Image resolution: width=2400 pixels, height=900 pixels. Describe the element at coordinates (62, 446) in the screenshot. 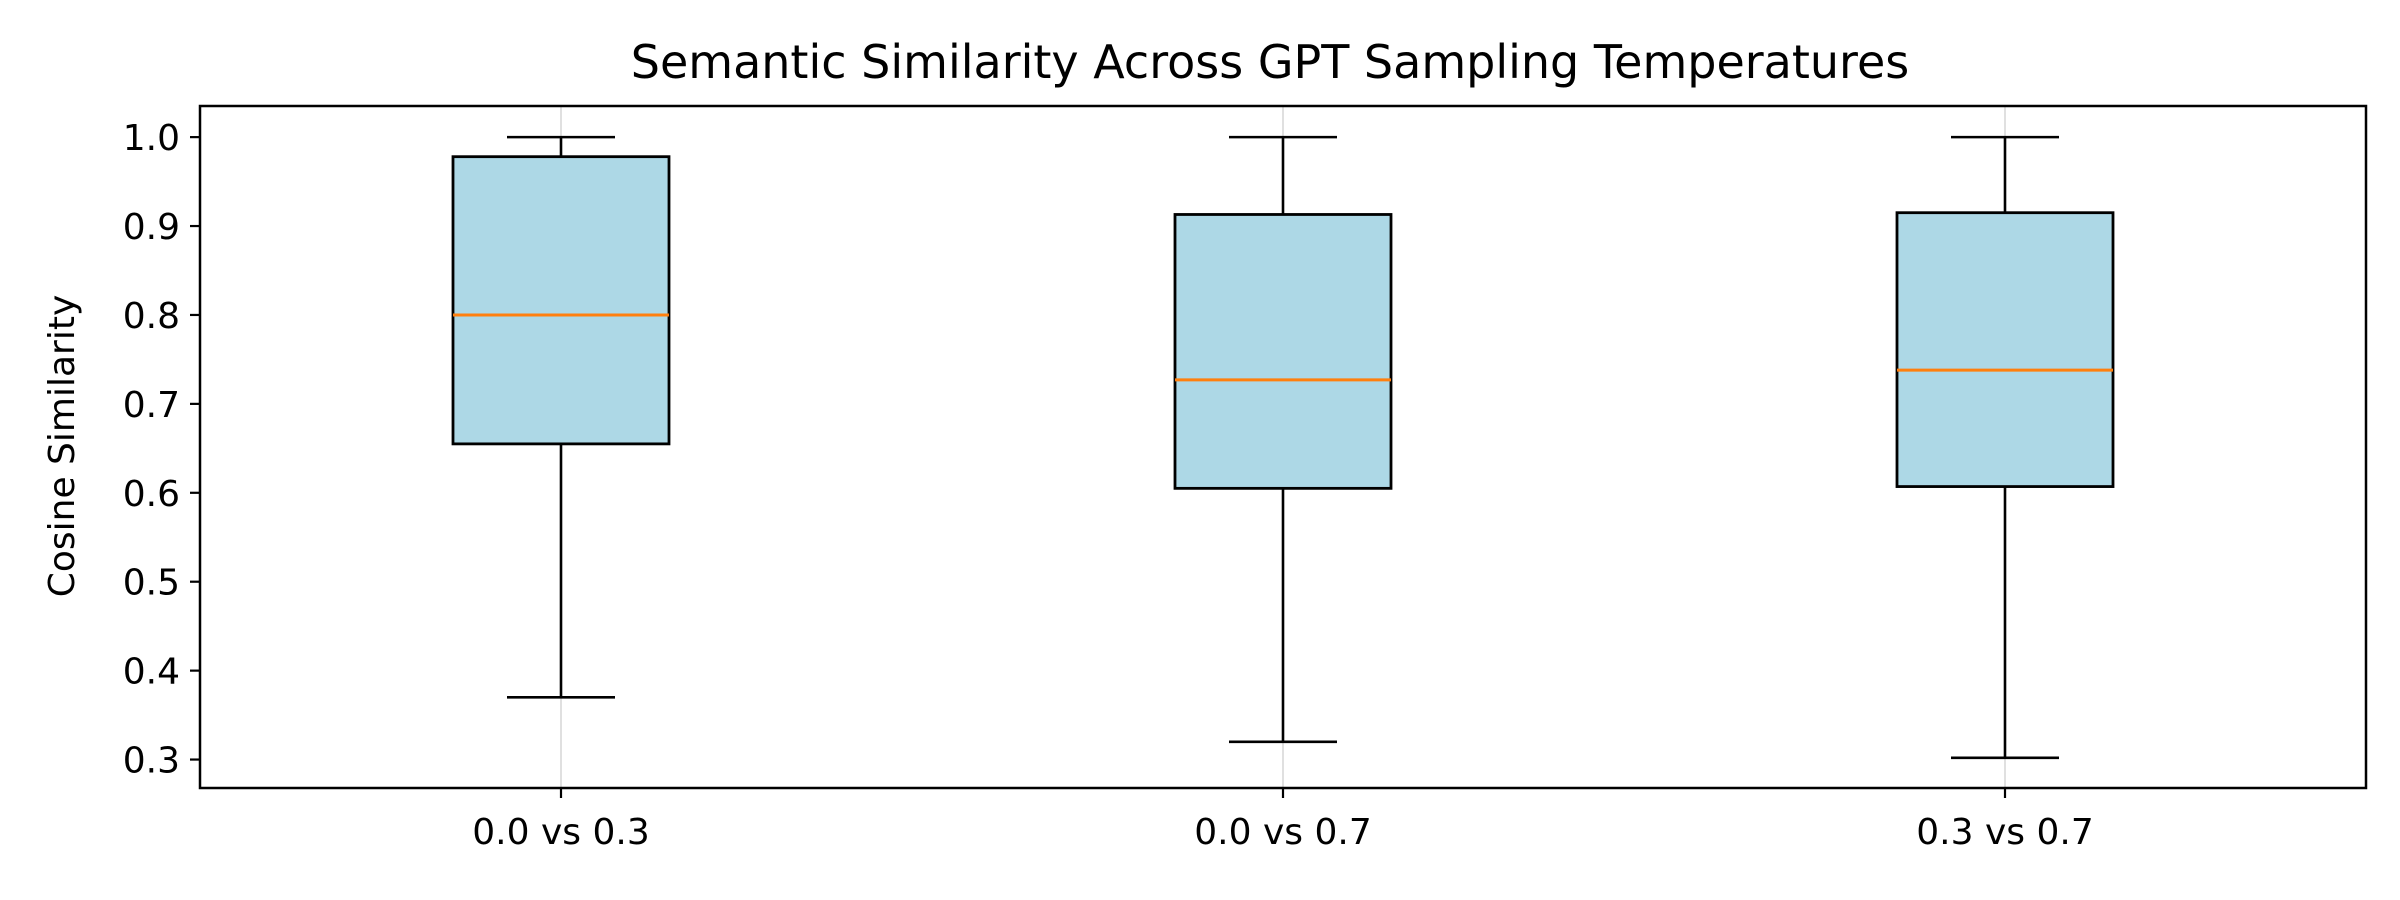

I see `y-axis-label: Cosine Similarity` at that location.